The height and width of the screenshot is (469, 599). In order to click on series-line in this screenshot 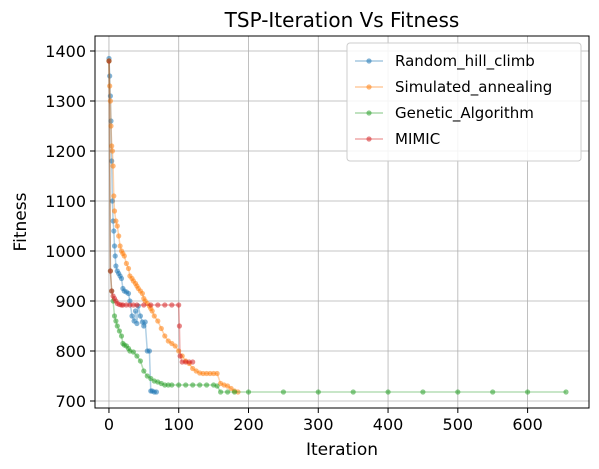, I will do `click(150, 211)`.